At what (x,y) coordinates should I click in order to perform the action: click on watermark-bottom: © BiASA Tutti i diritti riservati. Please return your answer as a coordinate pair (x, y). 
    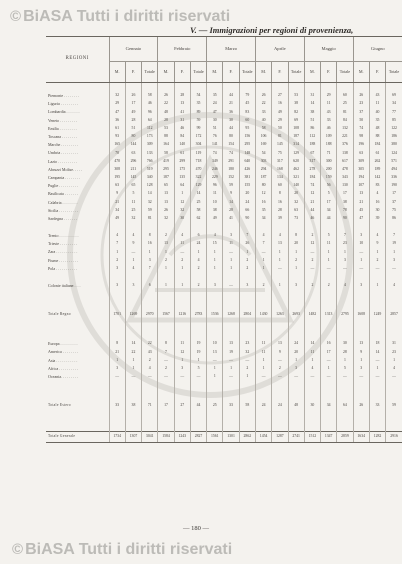
    Looking at the image, I should click on (122, 550).